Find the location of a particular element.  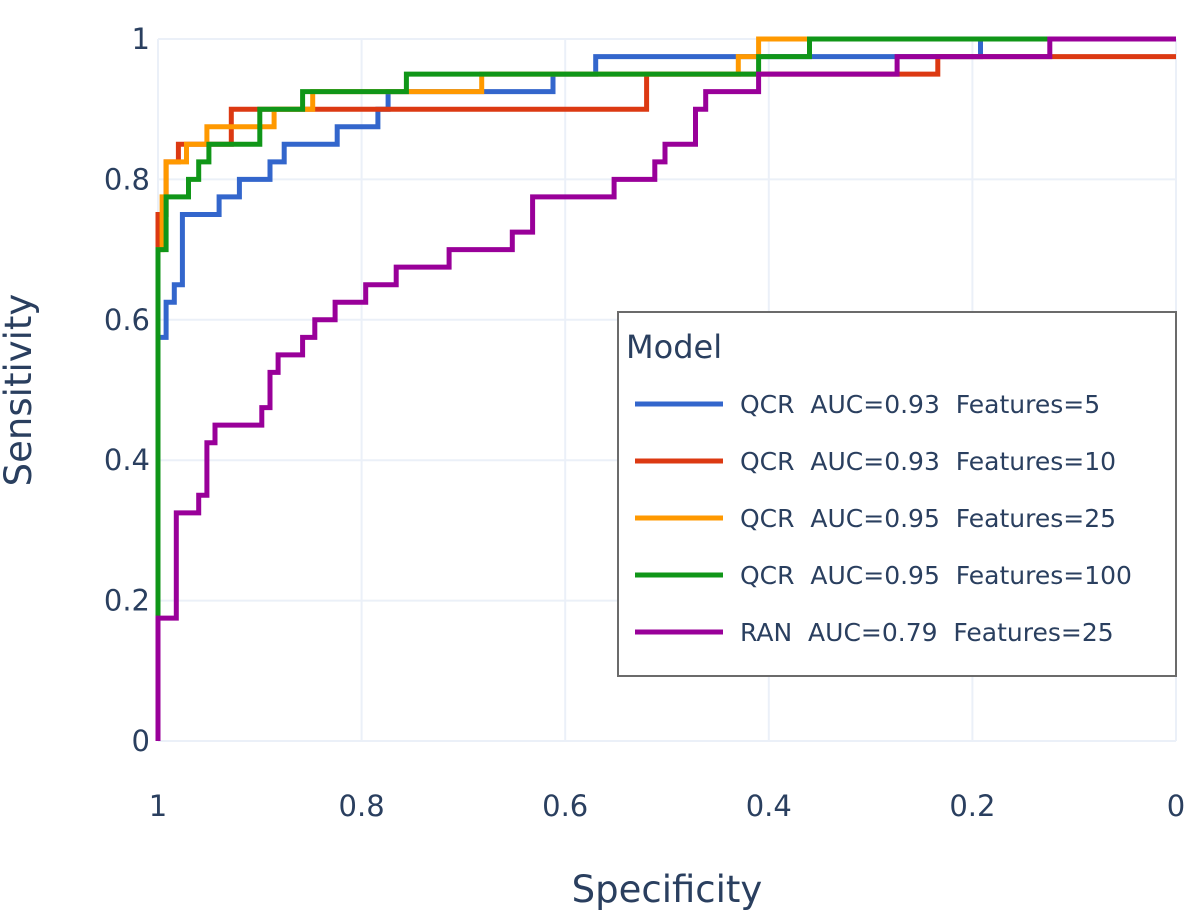

x-tick-label: 0.2 is located at coordinates (972, 806).